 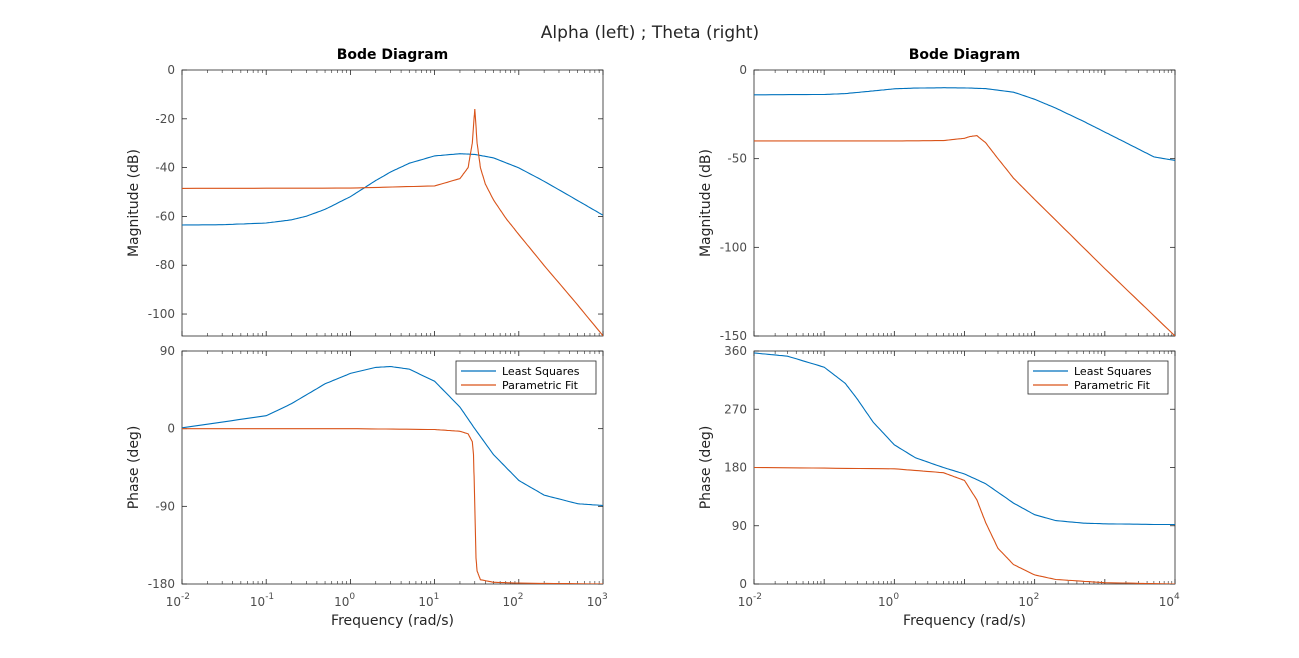 I want to click on y-tick-label: 270, so click(x=735, y=409).